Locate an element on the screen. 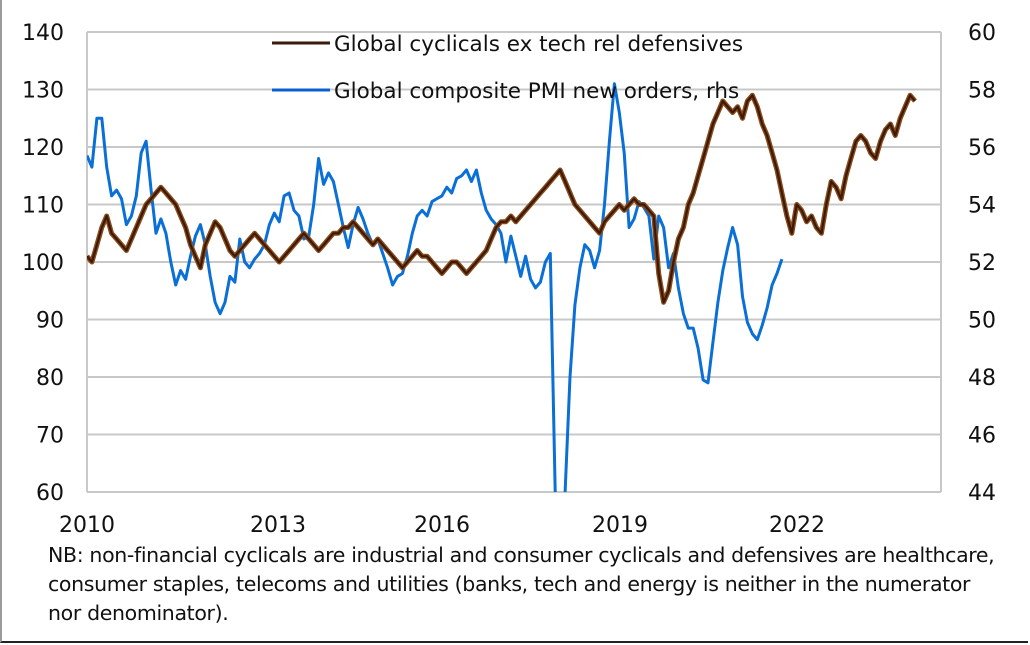  x-tick-label: 2019 is located at coordinates (620, 525).